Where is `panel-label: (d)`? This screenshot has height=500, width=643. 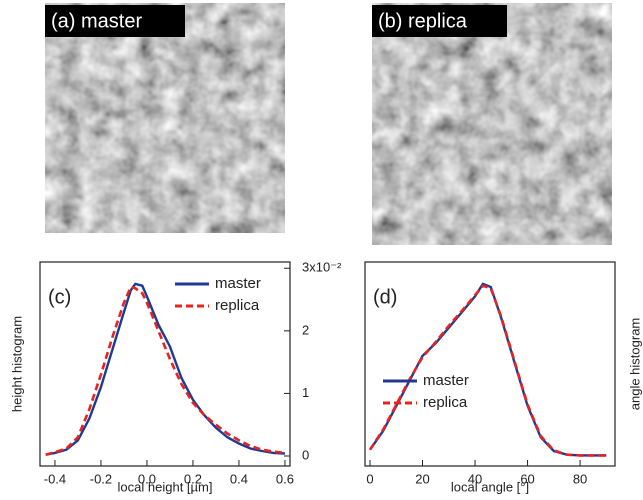 panel-label: (d) is located at coordinates (385, 297).